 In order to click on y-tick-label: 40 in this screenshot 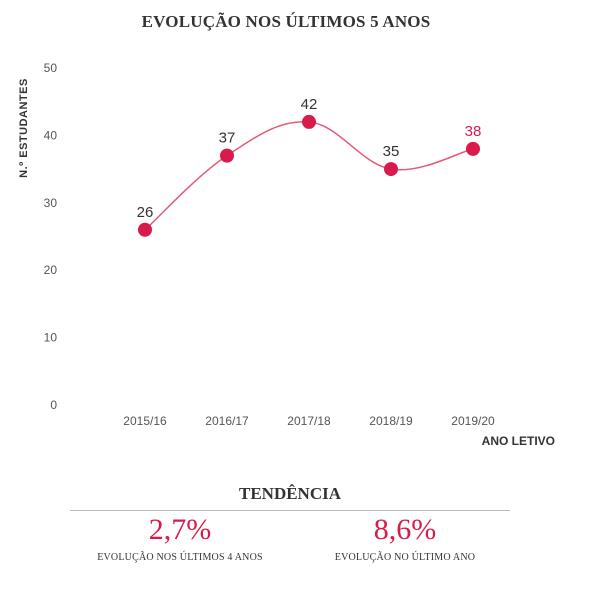, I will do `click(51, 135)`.